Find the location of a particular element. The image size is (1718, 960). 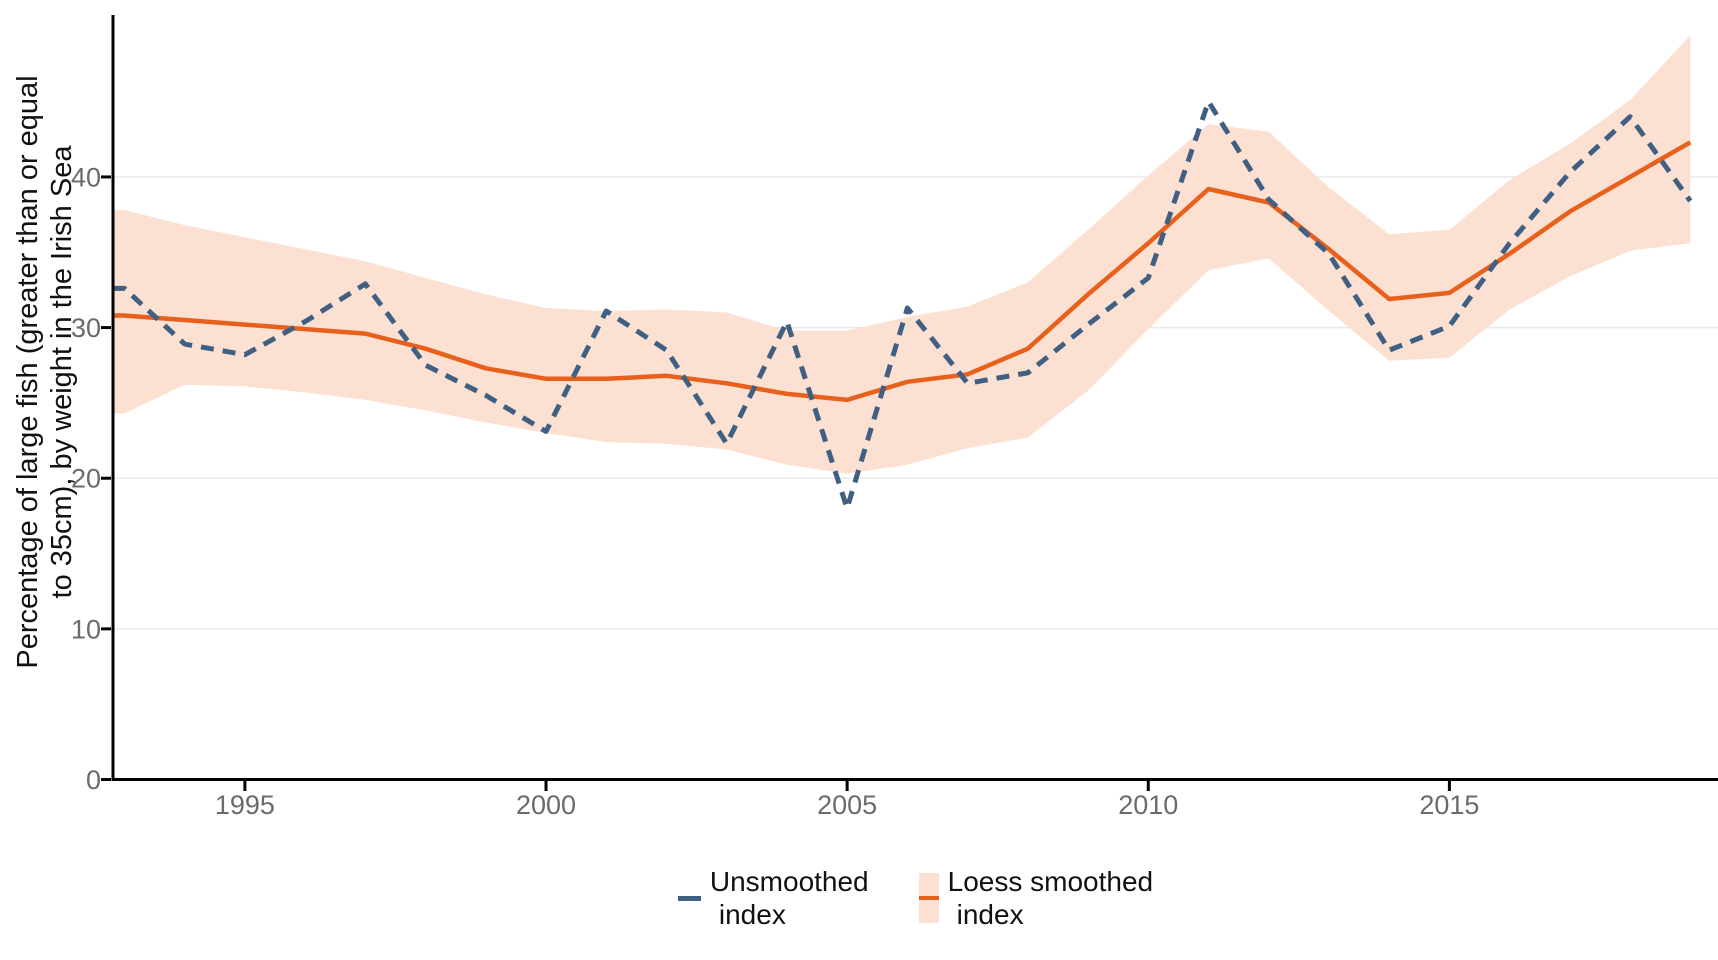

x-tick-label-2015: 2015 is located at coordinates (1449, 805).